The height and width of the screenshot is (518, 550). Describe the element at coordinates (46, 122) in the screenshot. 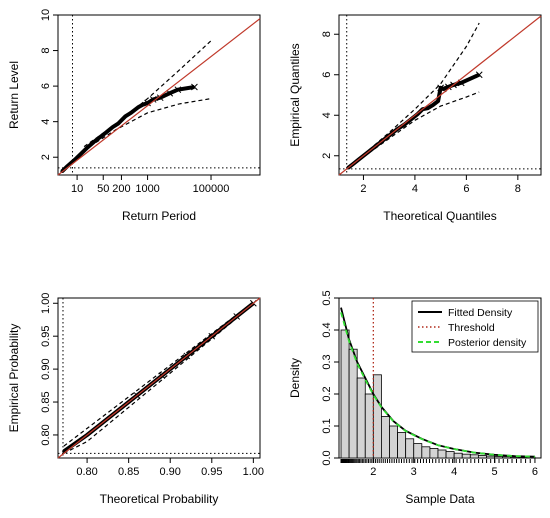

I see `return-level-y-tick-label: 4` at that location.